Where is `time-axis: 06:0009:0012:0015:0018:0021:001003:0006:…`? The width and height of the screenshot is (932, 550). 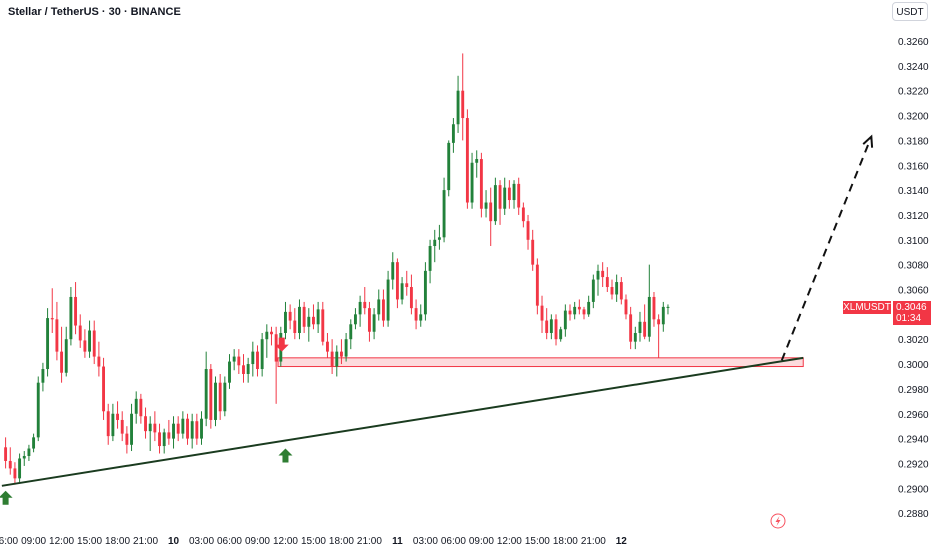 time-axis: 06:0009:0012:0015:0018:0021:001003:0006:… is located at coordinates (313, 541).